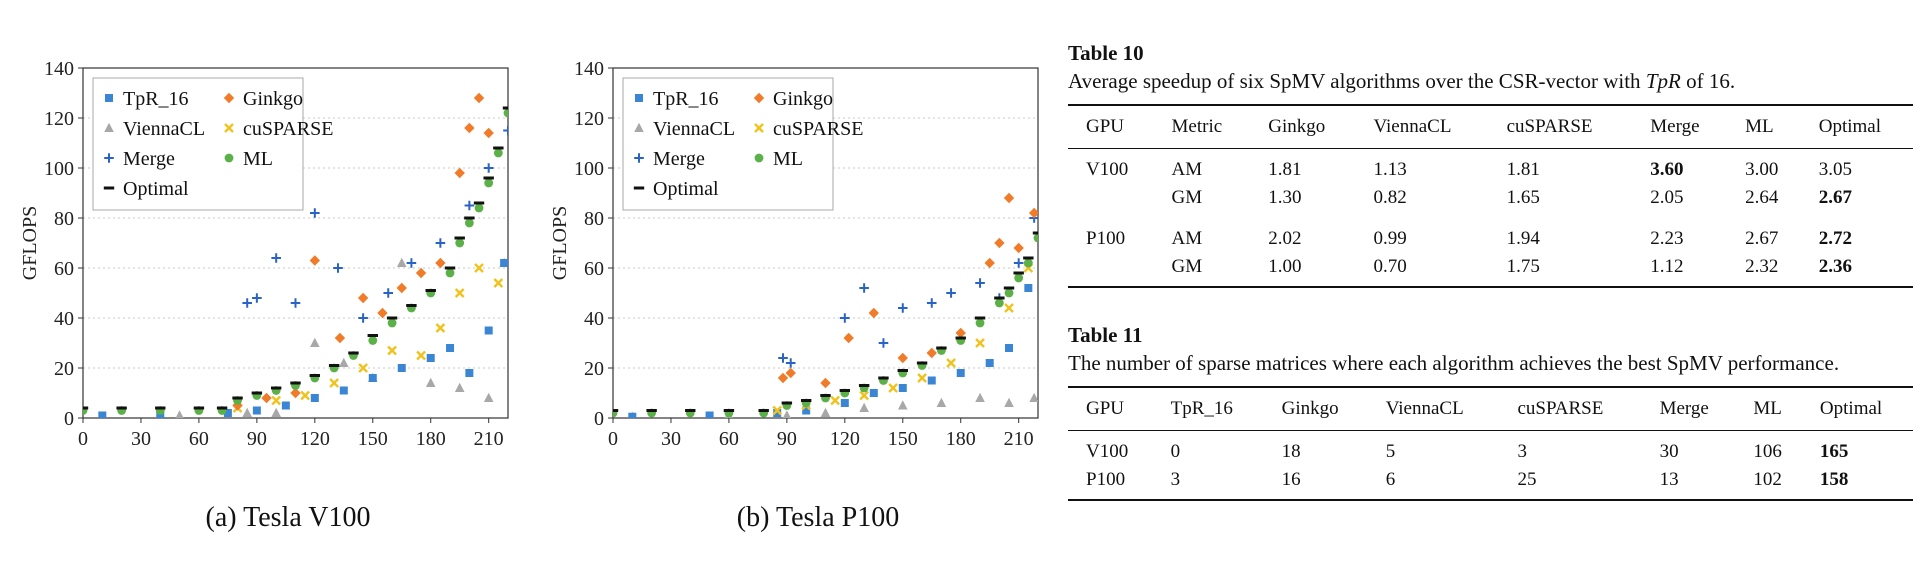 This screenshot has height=588, width=1926. Describe the element at coordinates (759, 128) in the screenshot. I see `legend-marker-cusparse` at that location.